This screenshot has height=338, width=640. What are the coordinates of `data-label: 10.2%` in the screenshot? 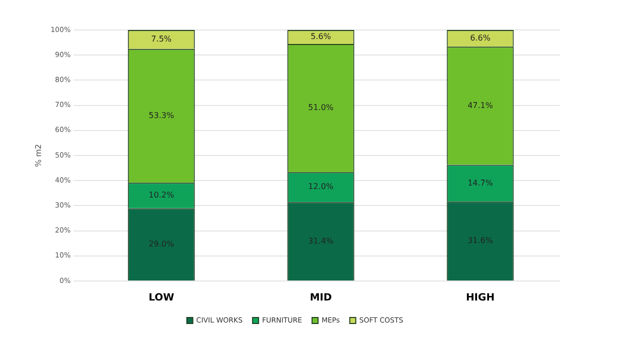 It's located at (161, 195).